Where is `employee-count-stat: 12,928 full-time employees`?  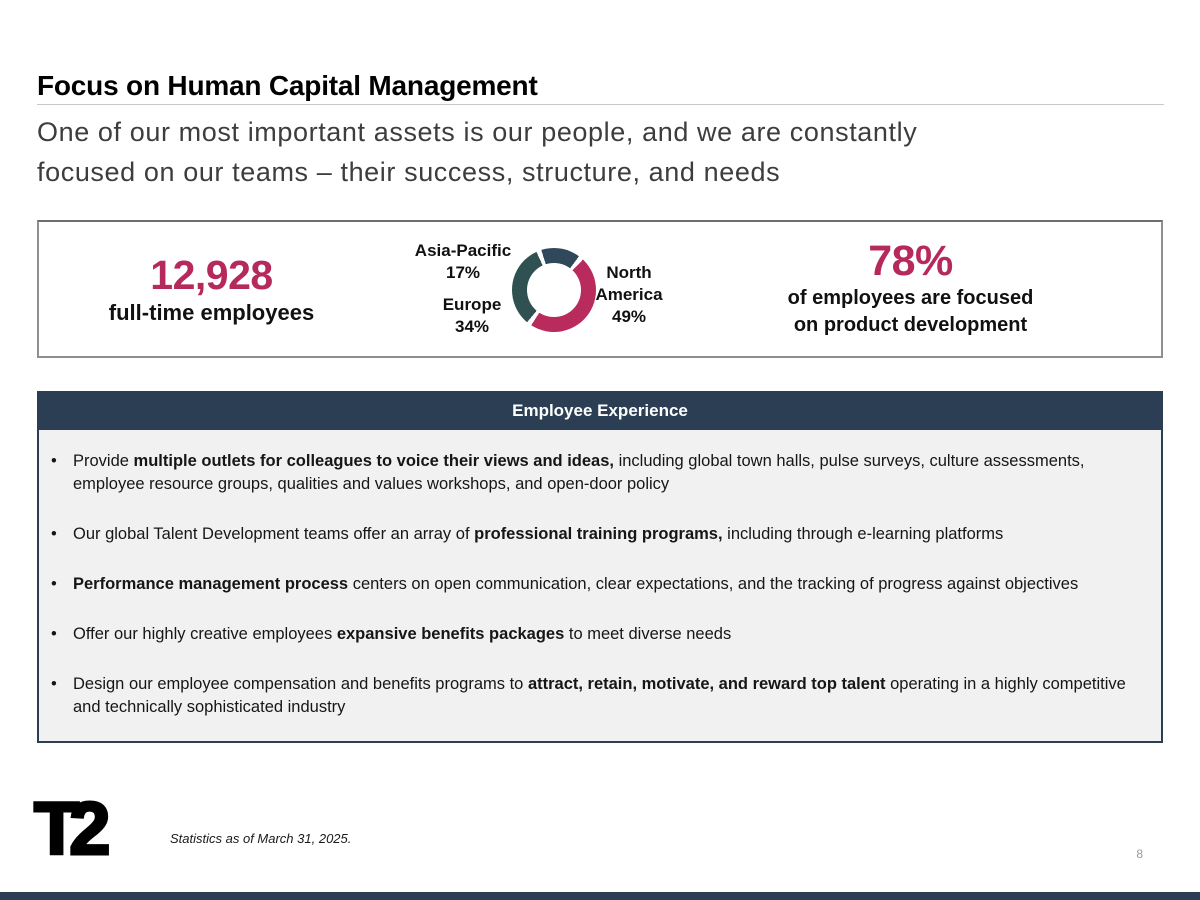
employee-count-stat: 12,928 full-time employees is located at coordinates (211, 289).